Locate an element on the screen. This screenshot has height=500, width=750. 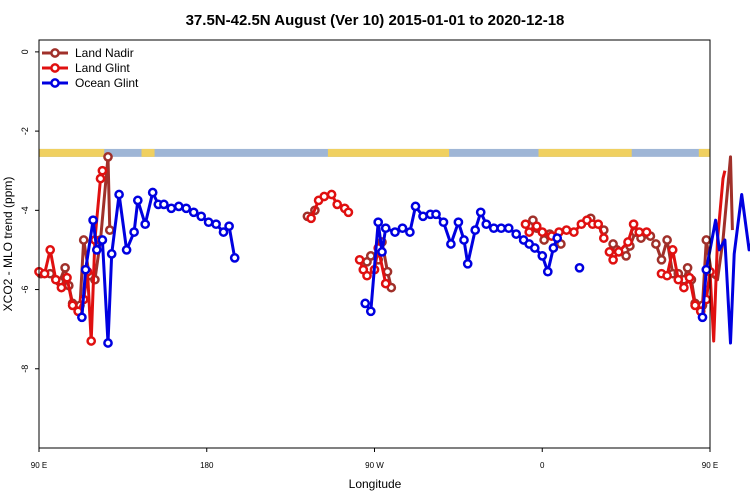
series-line is located at coordinates (725, 269).